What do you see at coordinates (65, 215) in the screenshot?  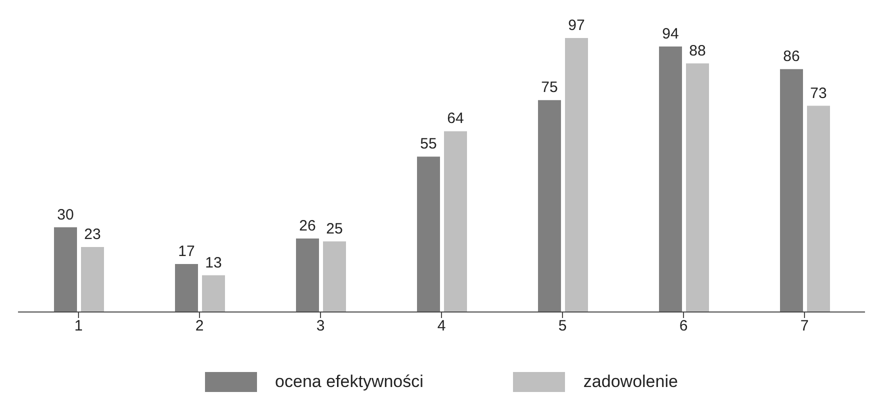 I see `data-label: 30` at bounding box center [65, 215].